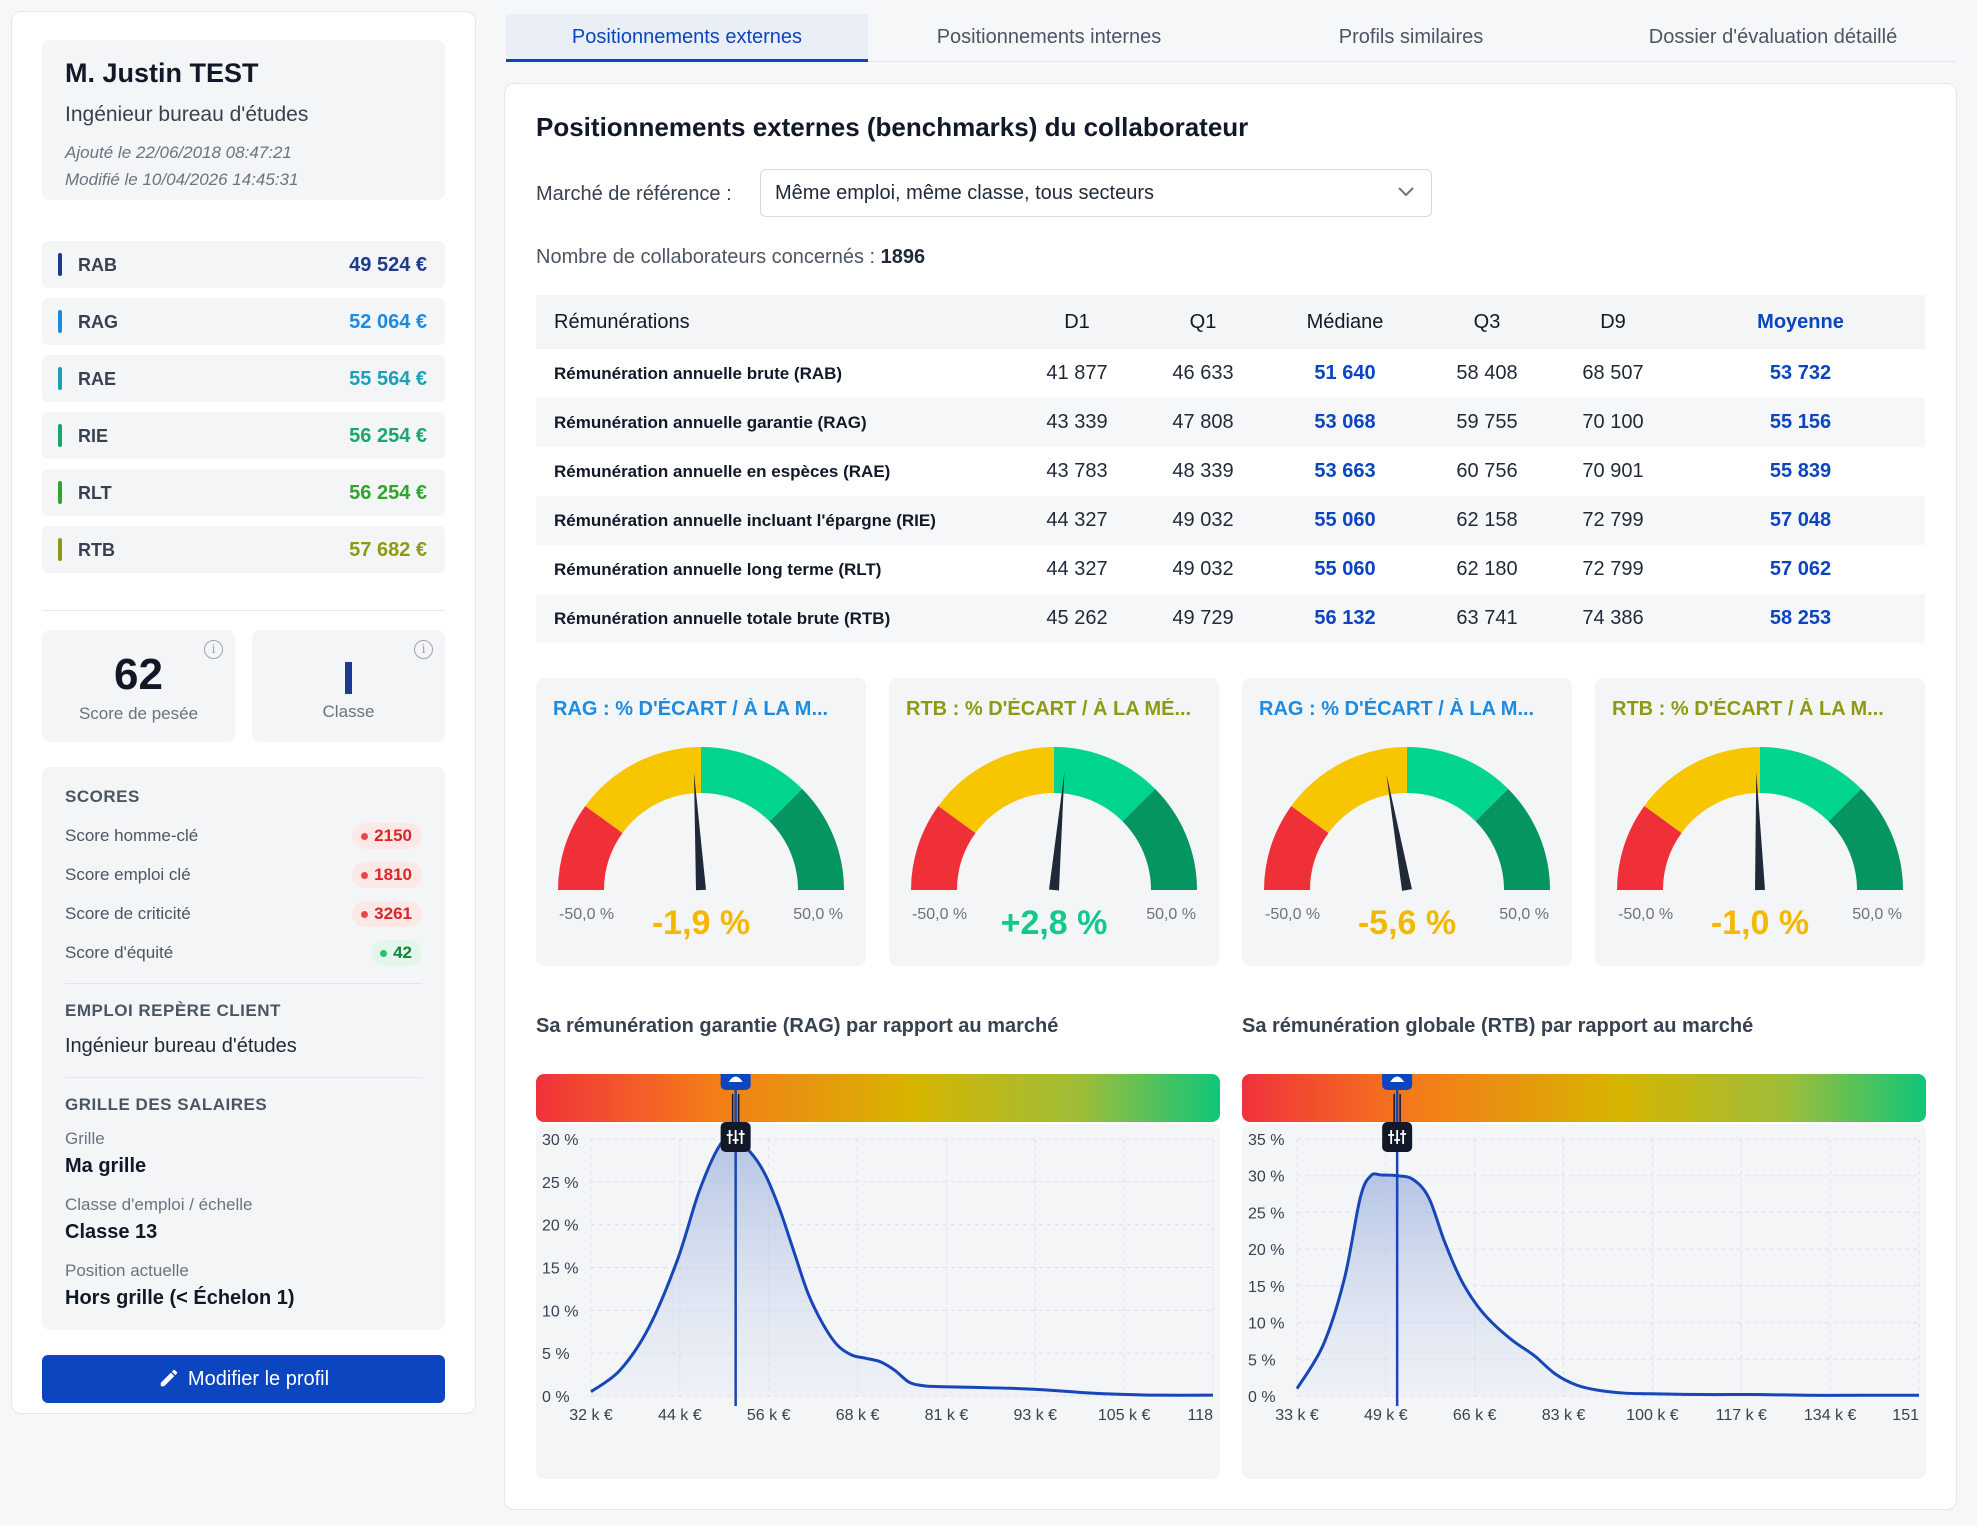 This screenshot has width=1977, height=1525. What do you see at coordinates (701, 923) in the screenshot?
I see `gauge-value: -1,9 %` at bounding box center [701, 923].